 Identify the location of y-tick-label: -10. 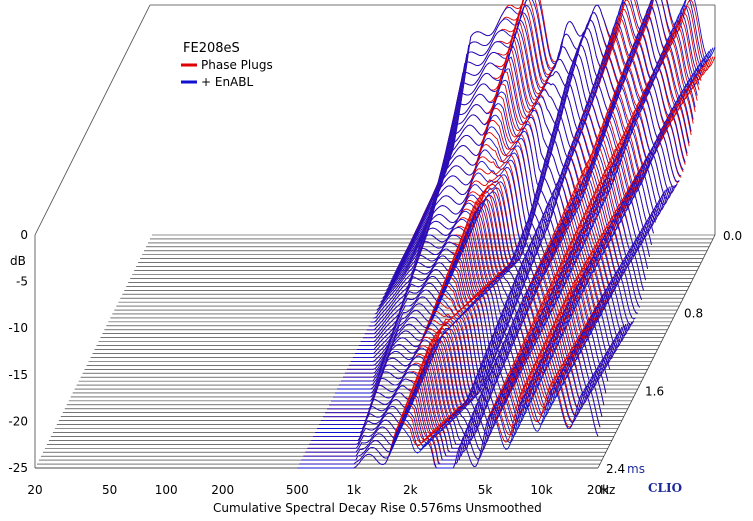
(18, 328).